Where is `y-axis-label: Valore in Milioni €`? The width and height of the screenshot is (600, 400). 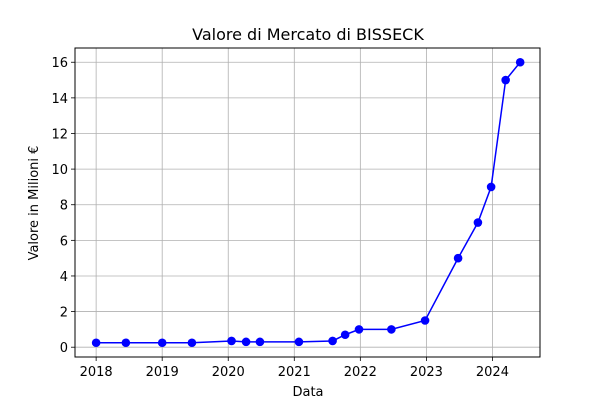
y-axis-label: Valore in Milioni € is located at coordinates (34, 203).